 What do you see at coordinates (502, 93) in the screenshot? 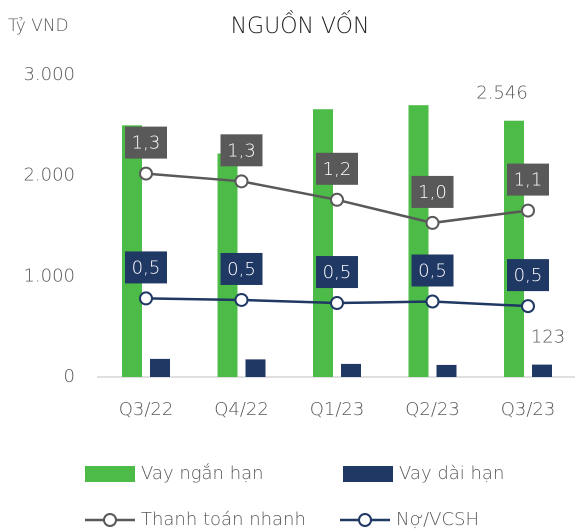
I see `data-label: 2.546` at bounding box center [502, 93].